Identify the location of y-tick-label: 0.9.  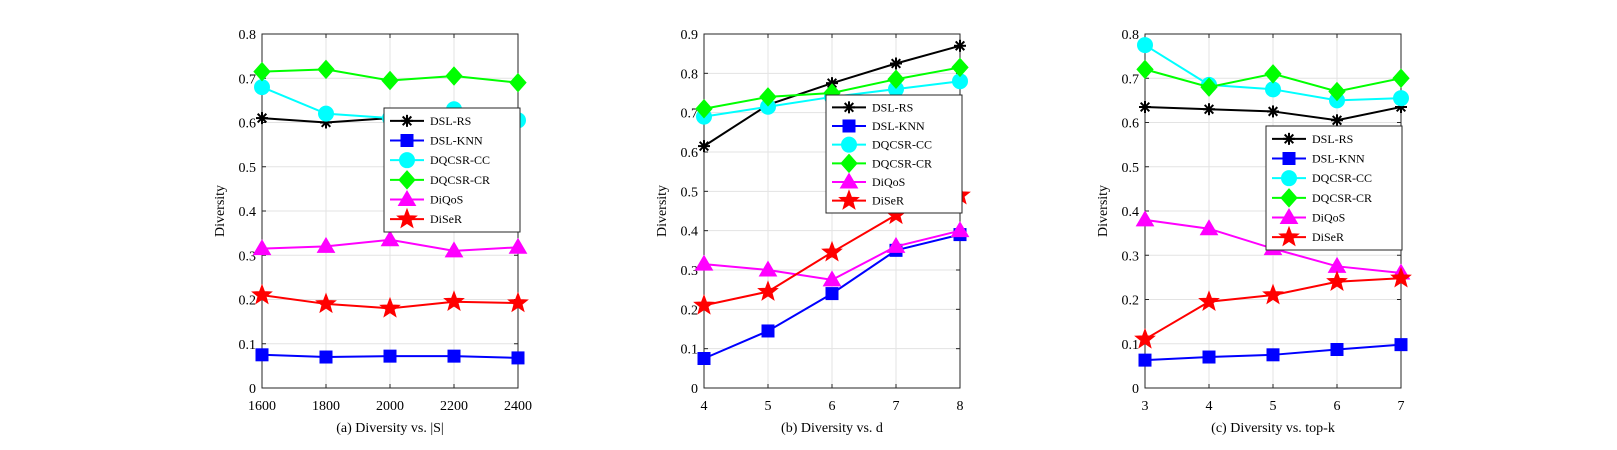
(690, 35).